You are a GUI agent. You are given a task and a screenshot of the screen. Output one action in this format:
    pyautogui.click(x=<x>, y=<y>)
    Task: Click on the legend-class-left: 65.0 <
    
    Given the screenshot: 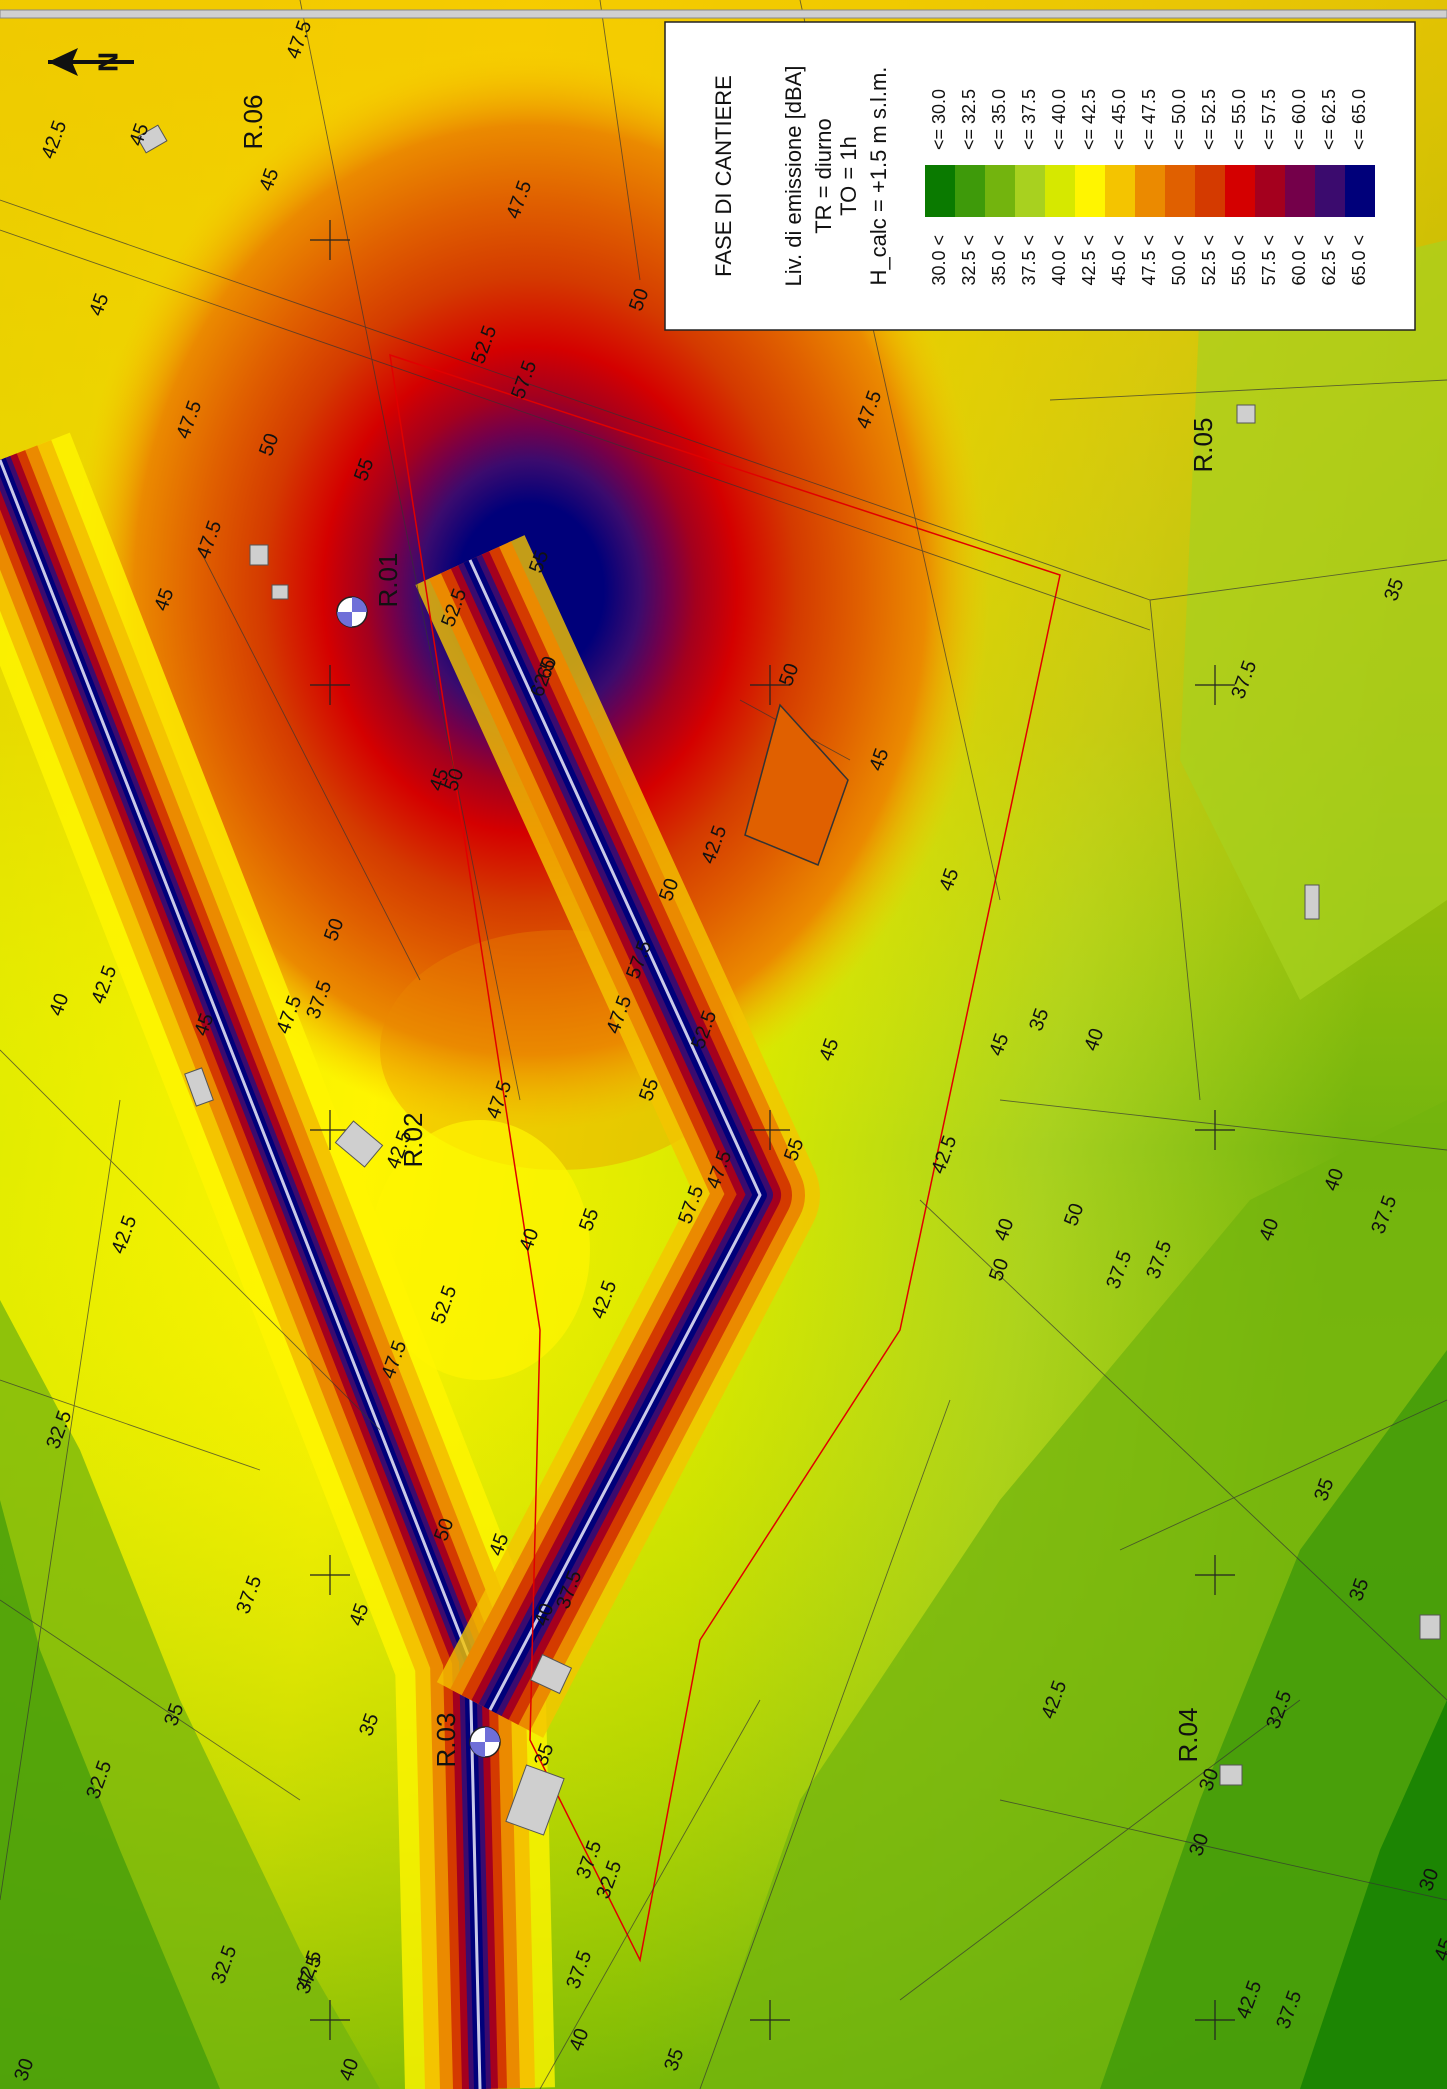 What is the action you would take?
    pyautogui.click(x=1359, y=260)
    